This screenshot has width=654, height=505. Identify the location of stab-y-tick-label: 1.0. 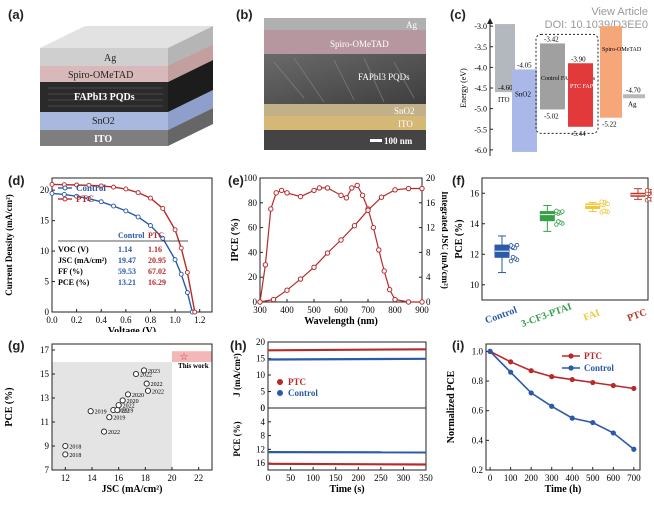
(478, 351).